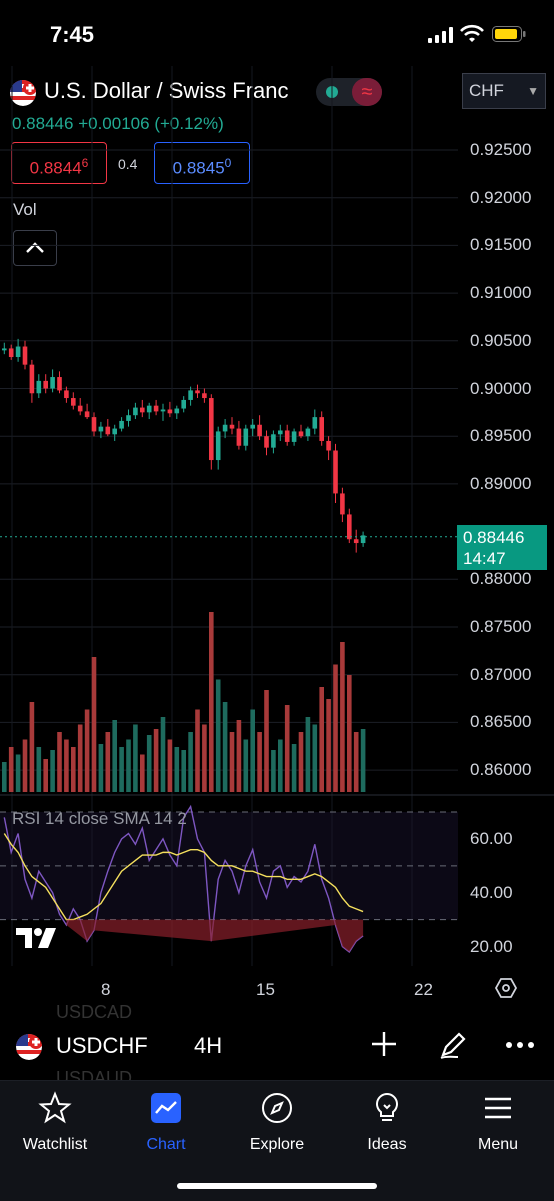 The width and height of the screenshot is (554, 1201). Describe the element at coordinates (501, 626) in the screenshot. I see `price-axis-label: 0.87500` at that location.